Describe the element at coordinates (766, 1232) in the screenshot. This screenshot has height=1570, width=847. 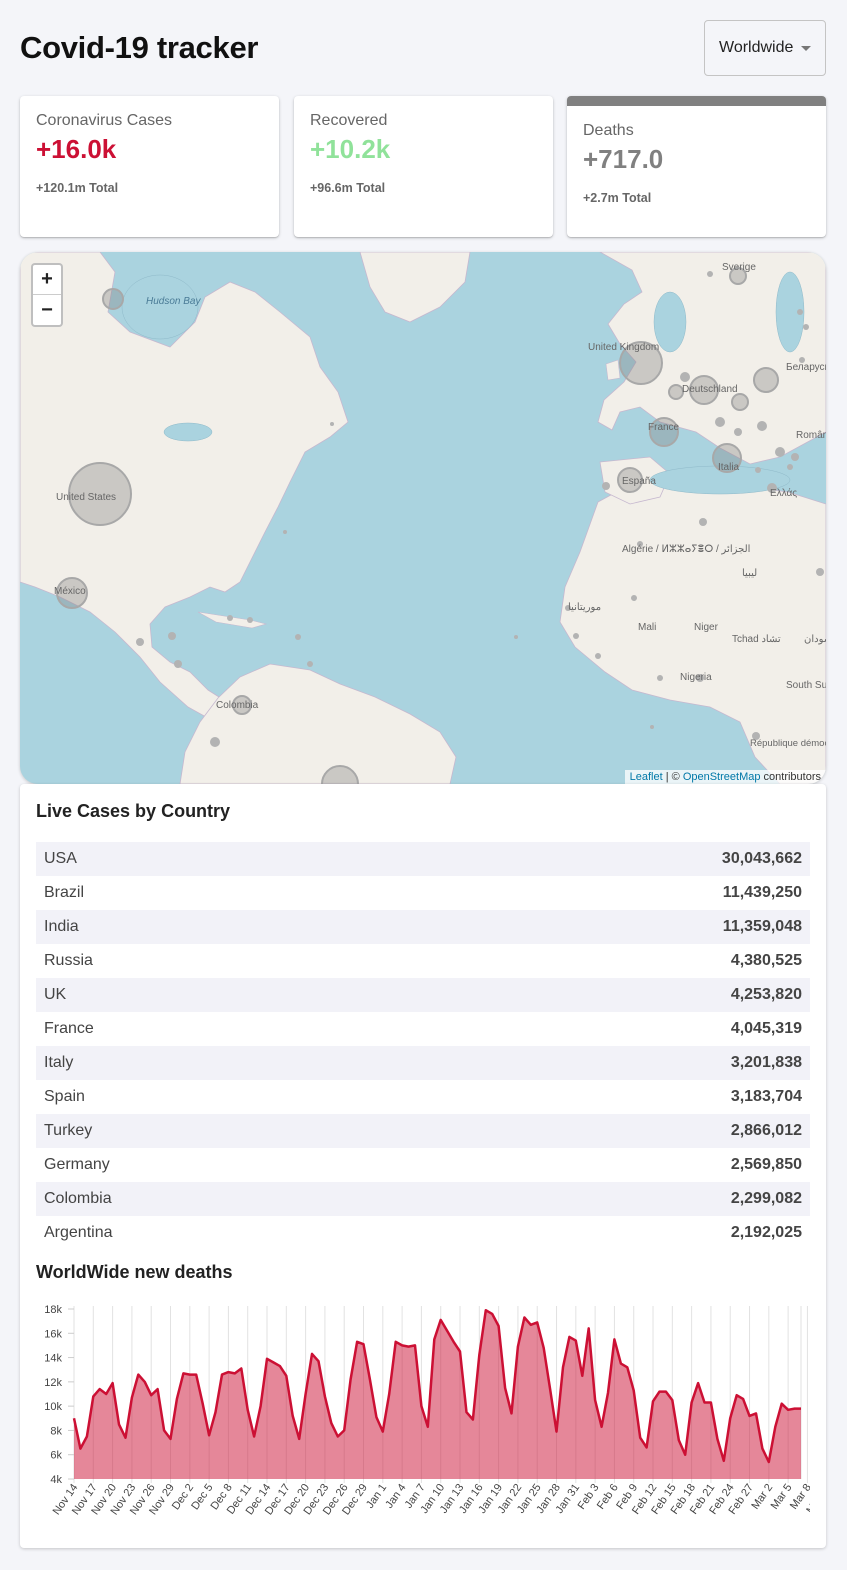
I see `case-count: 2,192,025` at that location.